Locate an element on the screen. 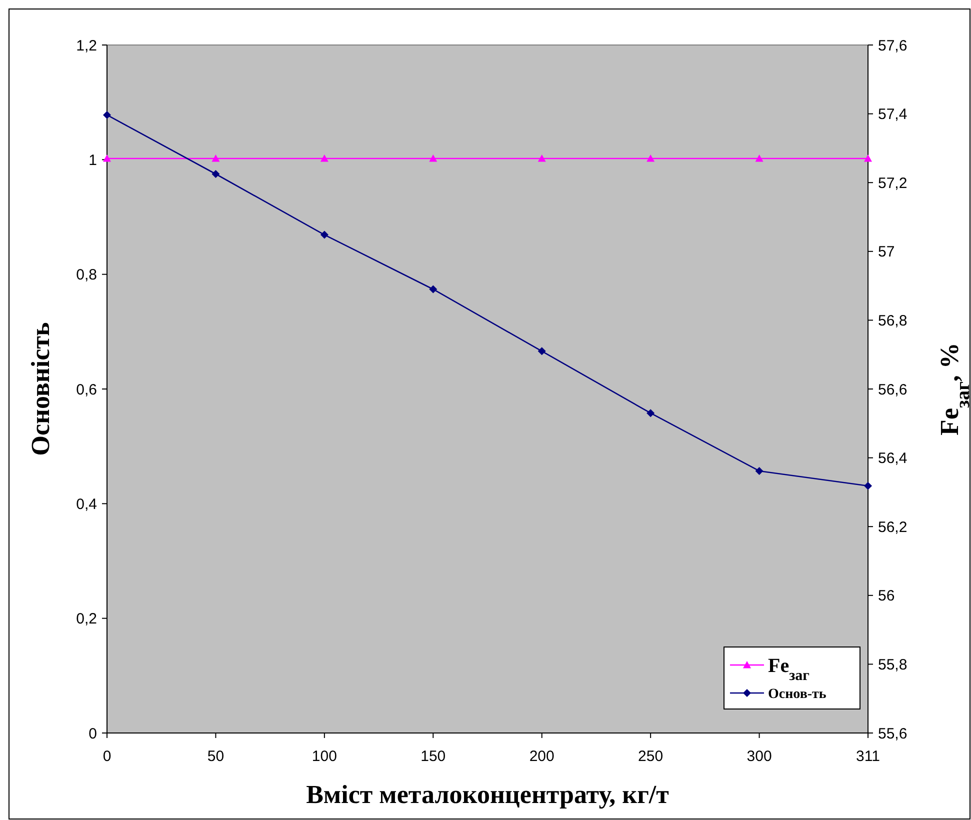 The width and height of the screenshot is (971, 820). x-tick-label: 300 is located at coordinates (759, 756).